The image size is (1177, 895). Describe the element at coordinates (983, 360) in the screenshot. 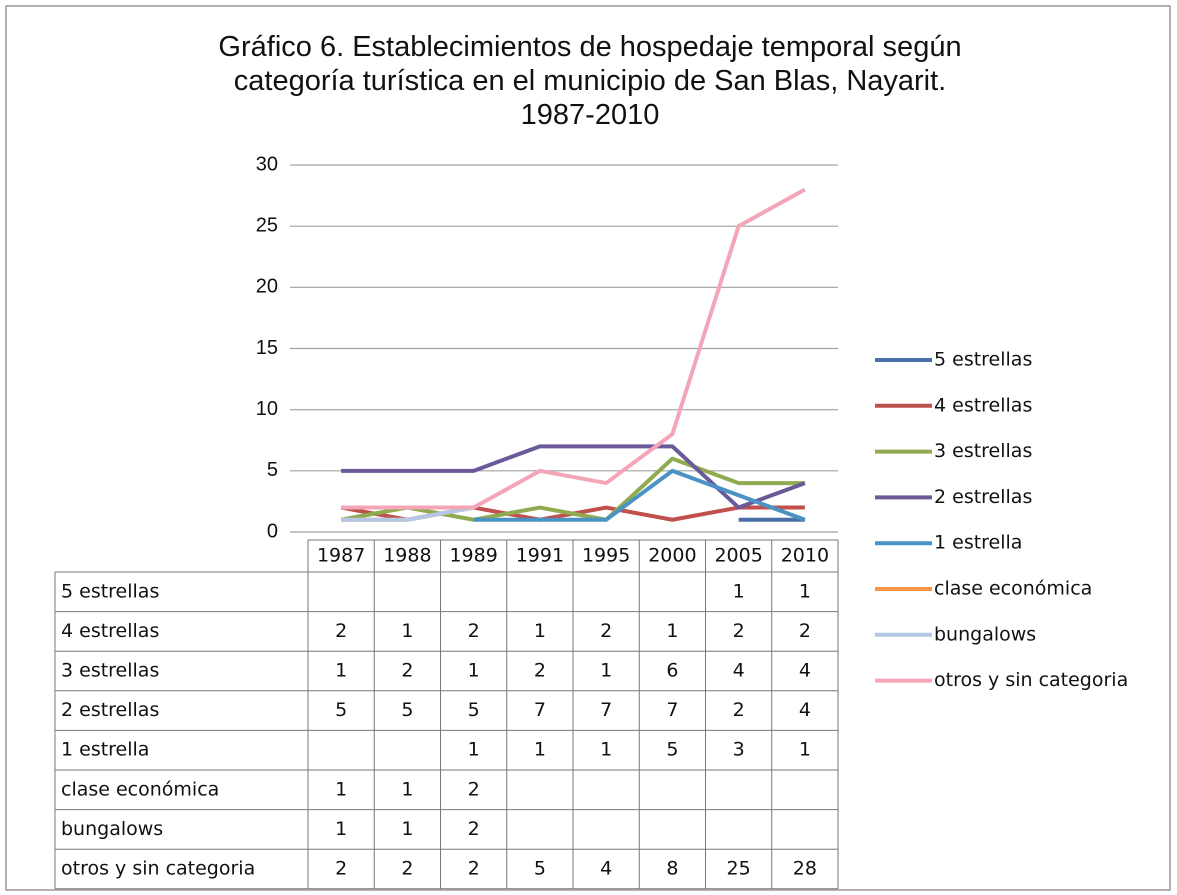

I see `legend-label: 5 estrellas` at that location.